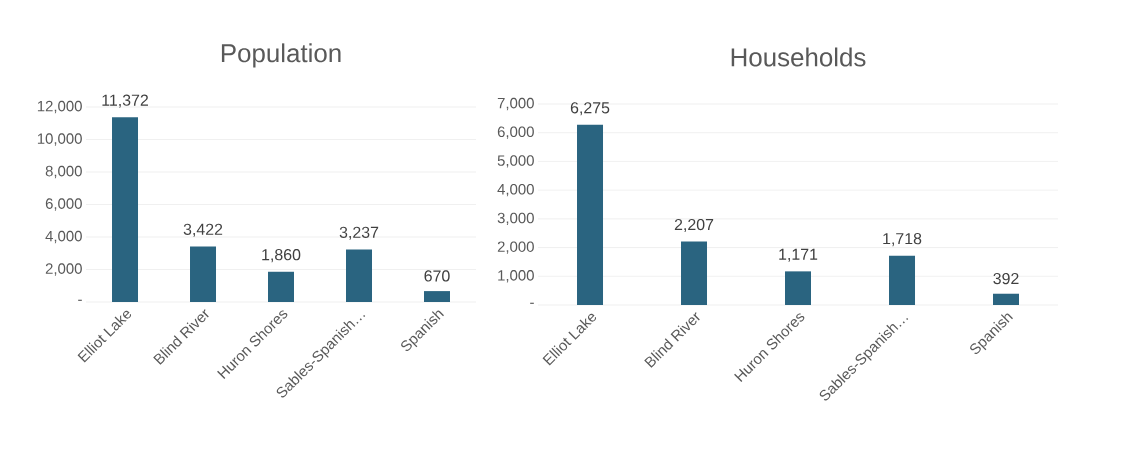 Image resolution: width=1143 pixels, height=455 pixels. What do you see at coordinates (798, 255) in the screenshot?
I see `data-label: 1,171` at bounding box center [798, 255].